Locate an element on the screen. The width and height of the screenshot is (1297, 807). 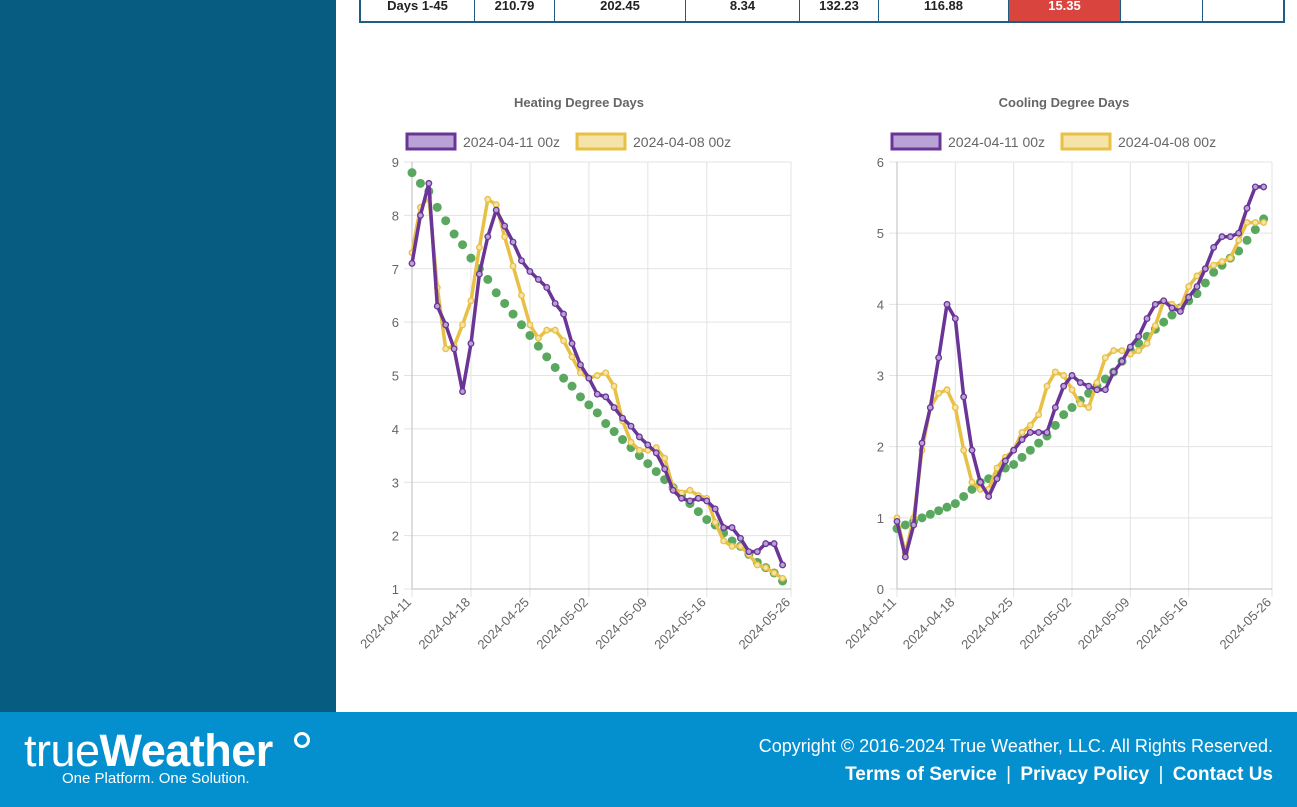
contact-us-link: Contact Us is located at coordinates (1222, 774).